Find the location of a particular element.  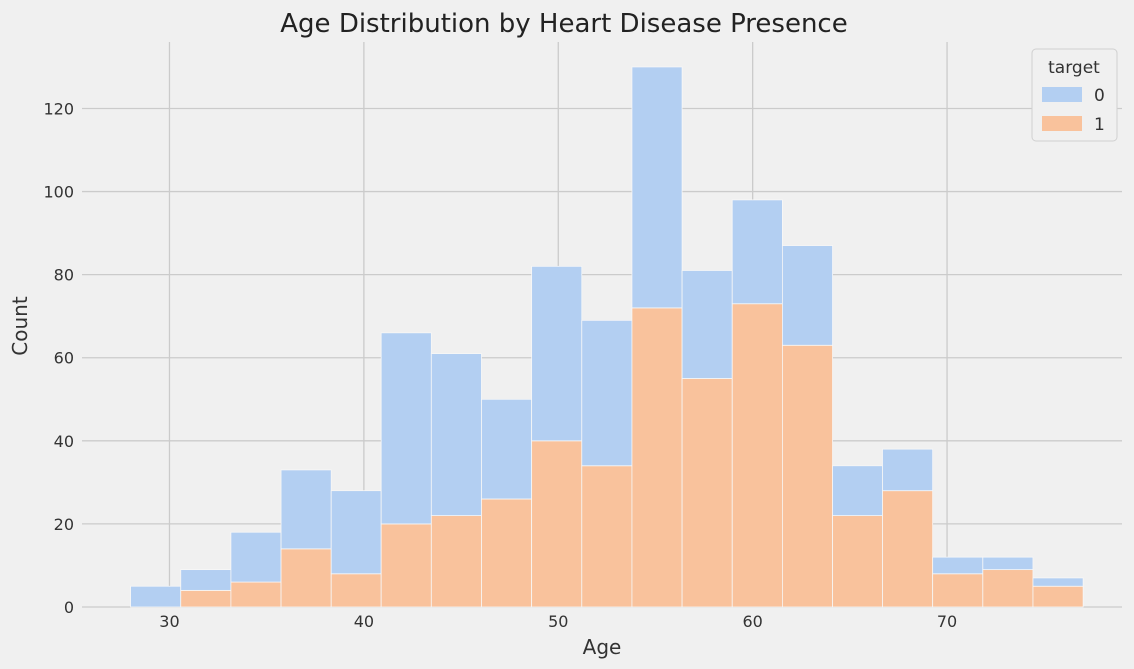

y-tick-label-1: 20 is located at coordinates (64, 524).